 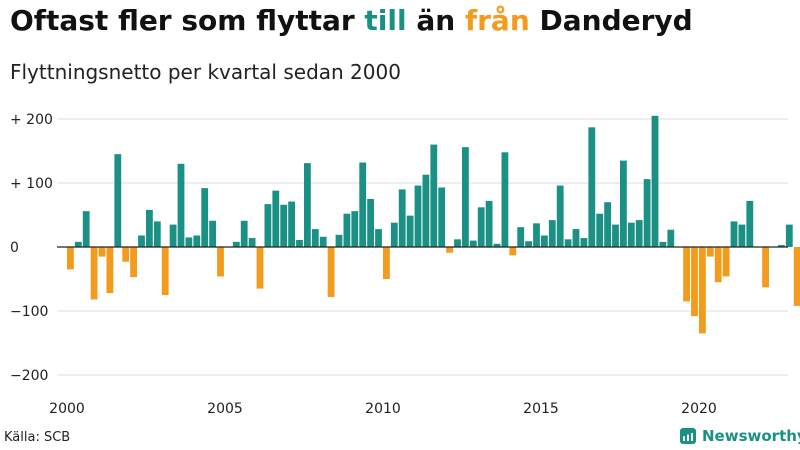 What do you see at coordinates (67, 409) in the screenshot?
I see `x-tick-label: 2000` at bounding box center [67, 409].